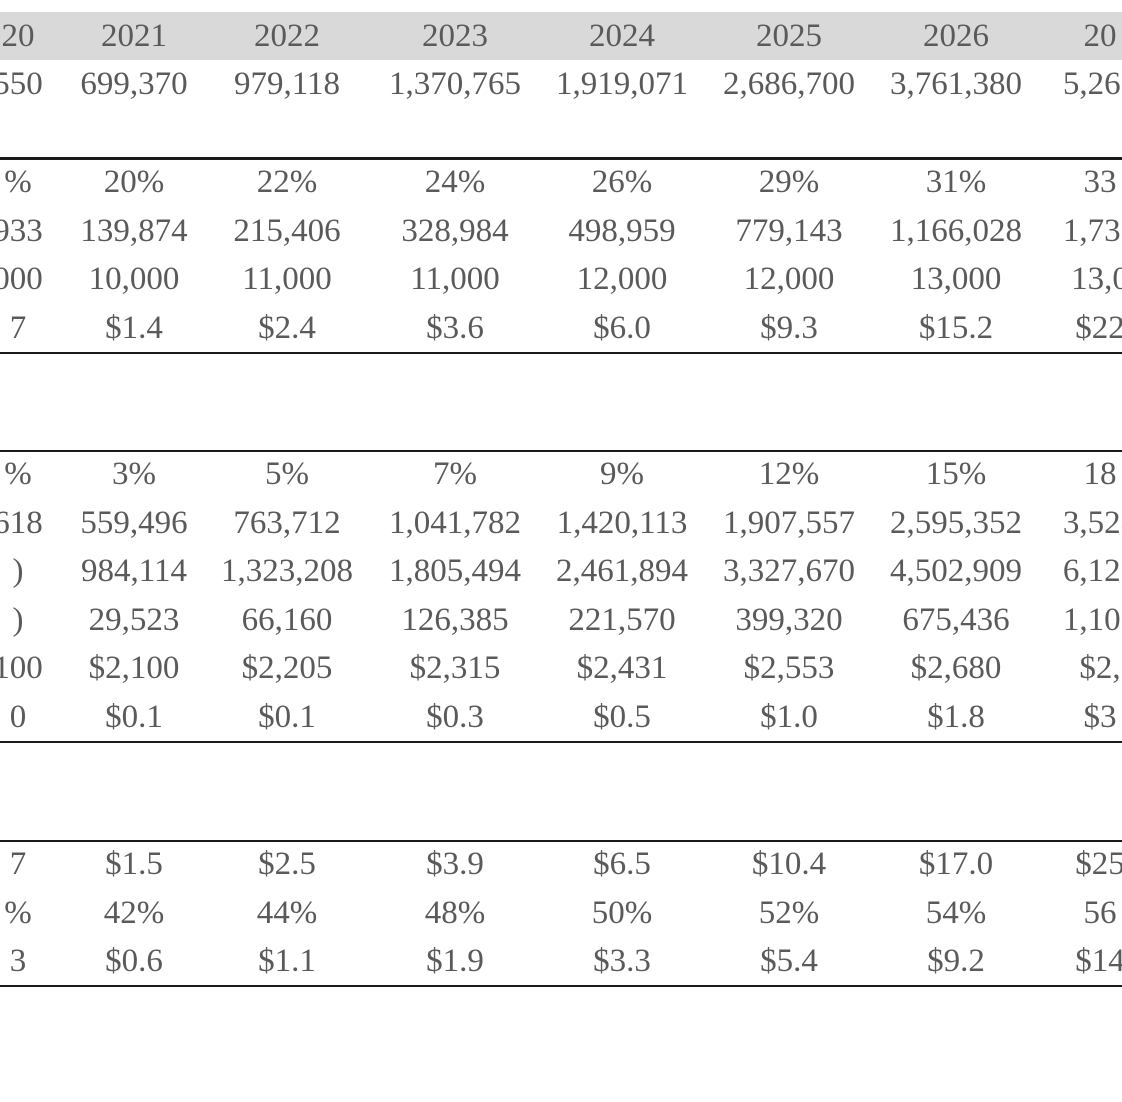 Image resolution: width=1122 pixels, height=1102 pixels. I want to click on table-cell: 4,502,909, so click(956, 571).